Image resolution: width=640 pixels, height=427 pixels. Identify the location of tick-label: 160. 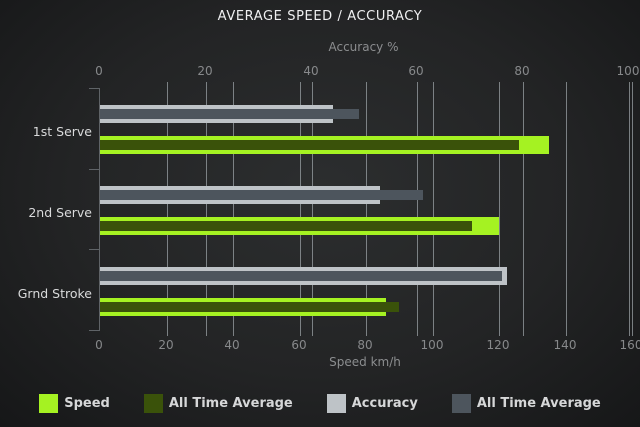
(629, 345).